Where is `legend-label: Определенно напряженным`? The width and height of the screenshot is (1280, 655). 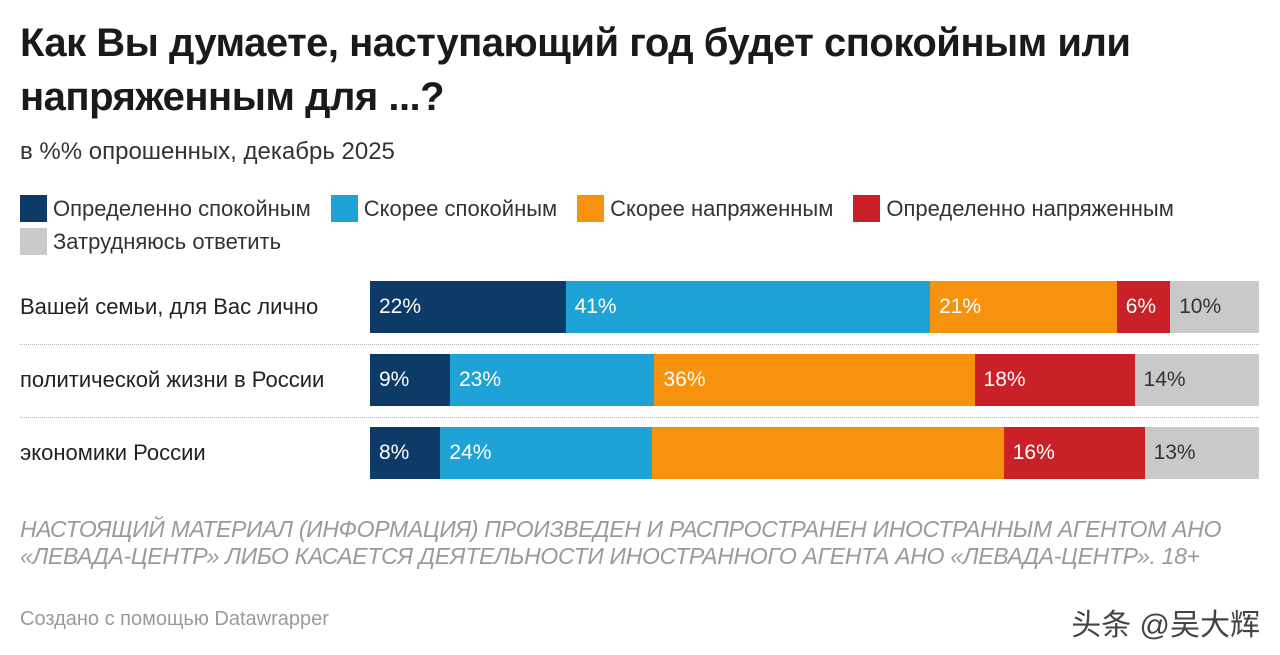
legend-label: Определенно напряженным is located at coordinates (1030, 208).